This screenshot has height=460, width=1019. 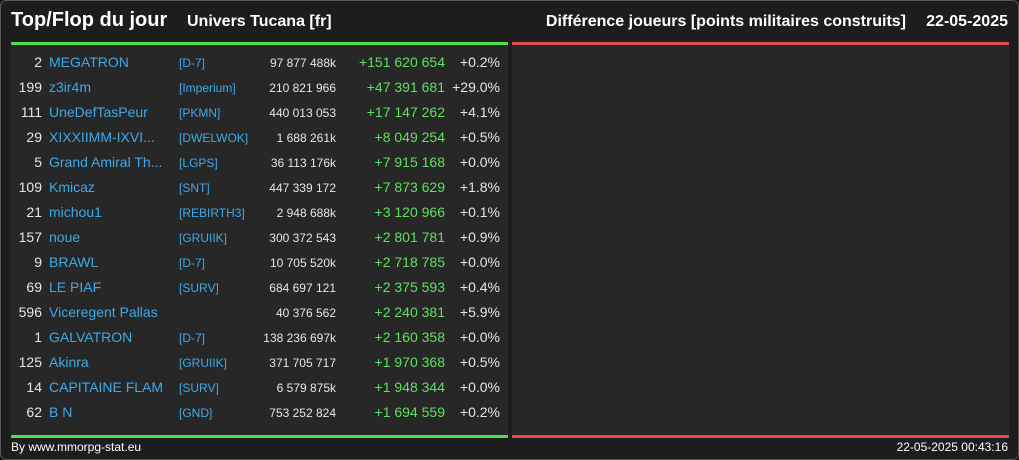 What do you see at coordinates (70, 87) in the screenshot?
I see `player-name-link: z3ir4m` at bounding box center [70, 87].